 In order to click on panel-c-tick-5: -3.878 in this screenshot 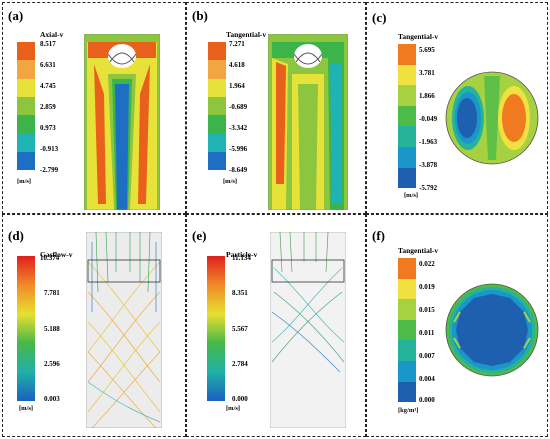, I will do `click(428, 165)`.